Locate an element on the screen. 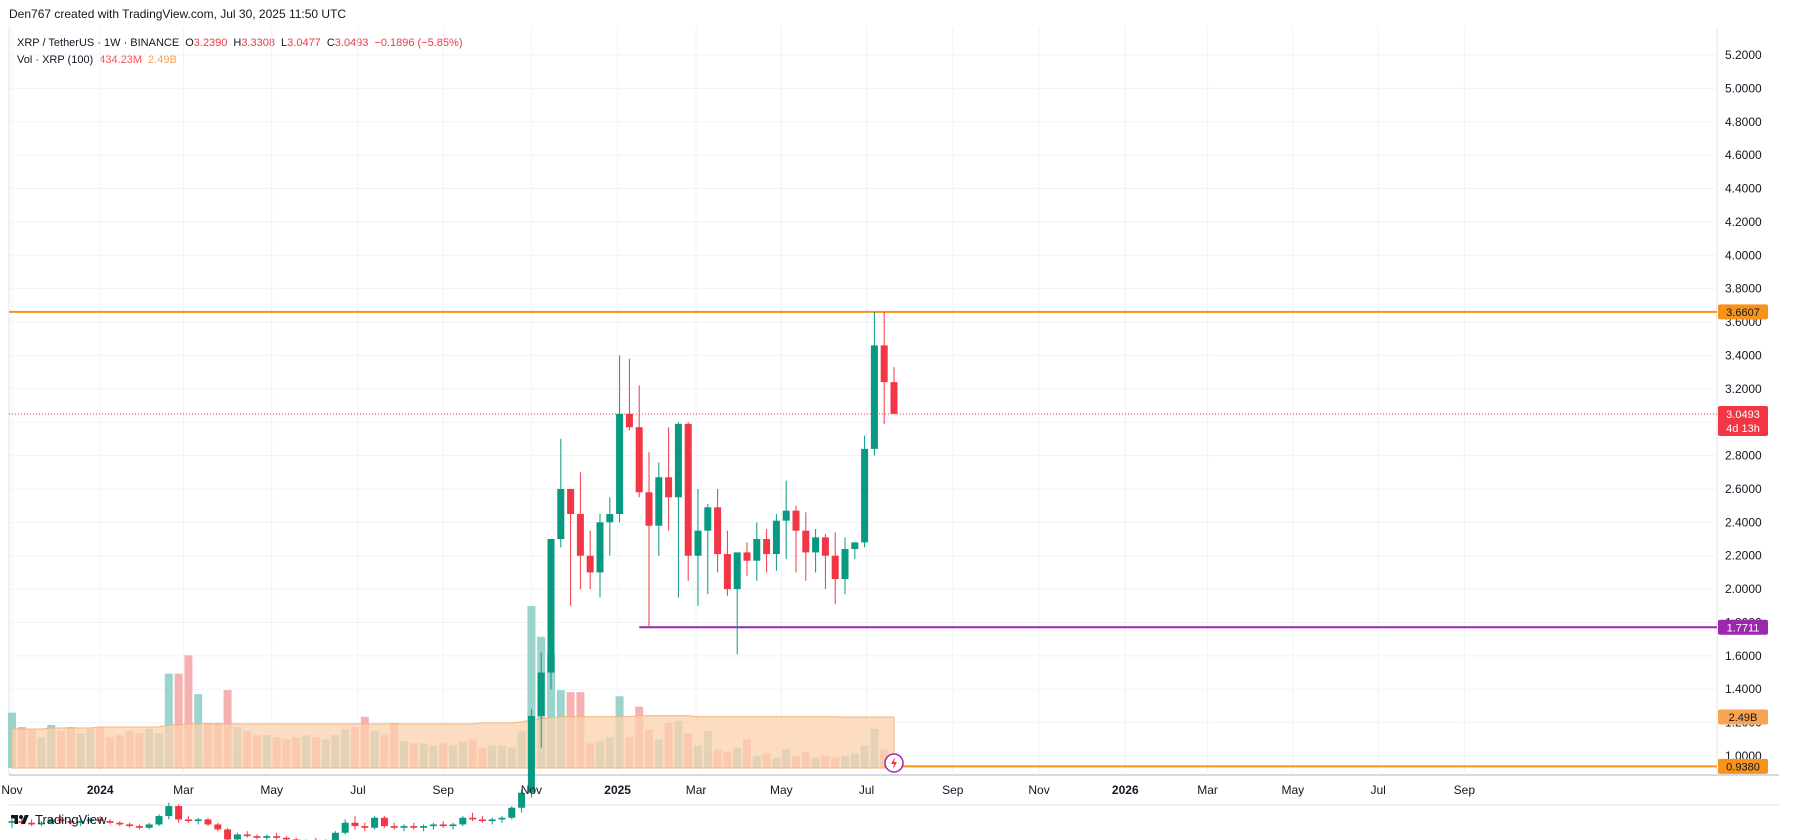 Image resolution: width=1794 pixels, height=840 pixels. price-tick-label: 2.8000 is located at coordinates (1743, 456).